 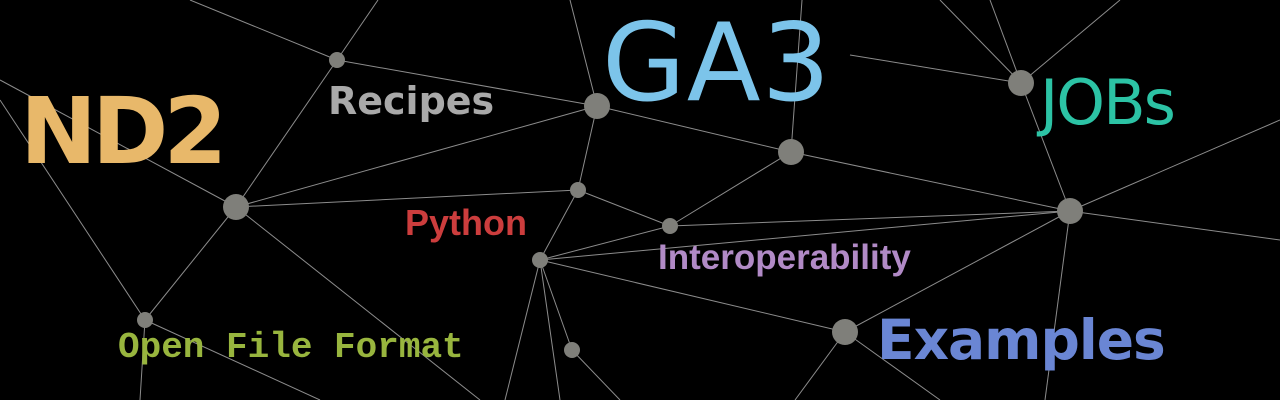 I want to click on examples-label: Examples, so click(x=1021, y=340).